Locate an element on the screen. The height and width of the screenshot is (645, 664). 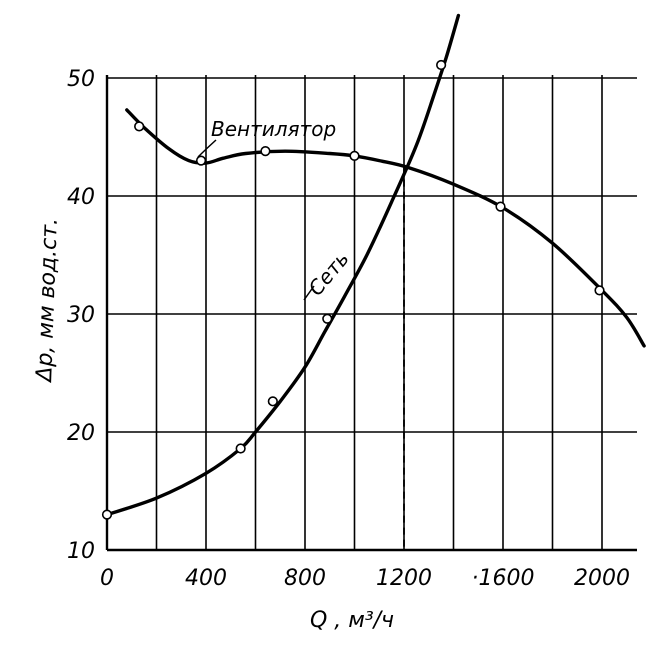
y-tick-label: 20 is located at coordinates (81, 433).